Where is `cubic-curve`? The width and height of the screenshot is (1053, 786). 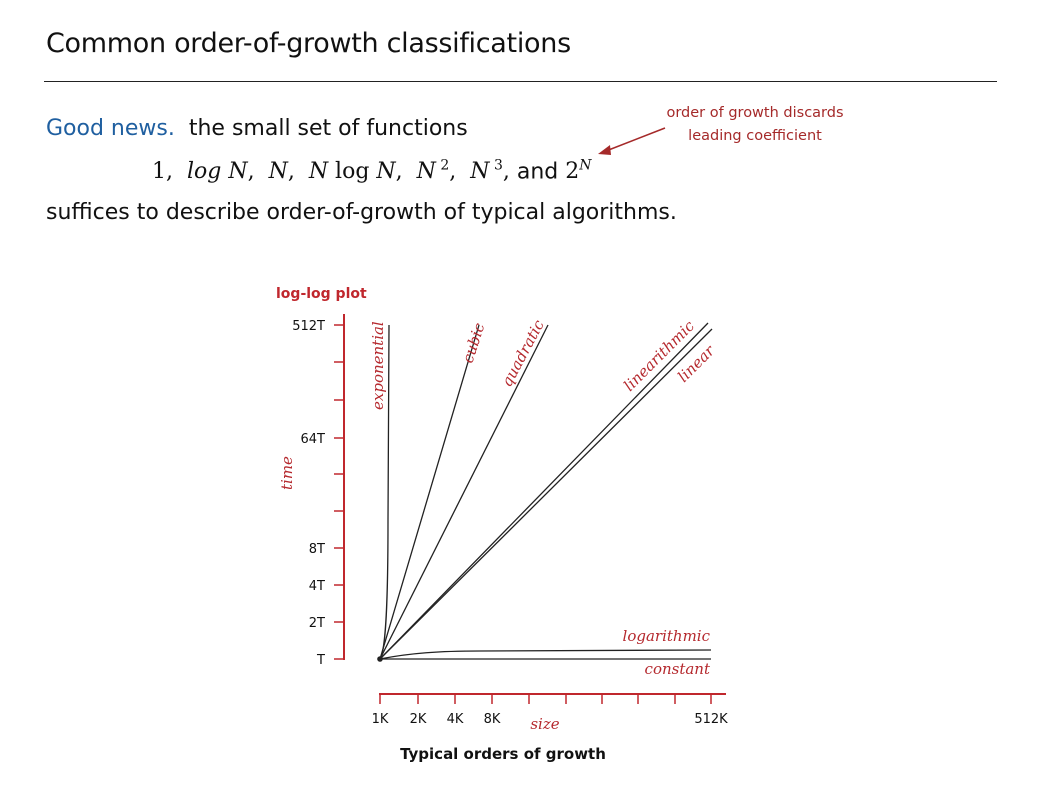 cubic-curve is located at coordinates (429, 492).